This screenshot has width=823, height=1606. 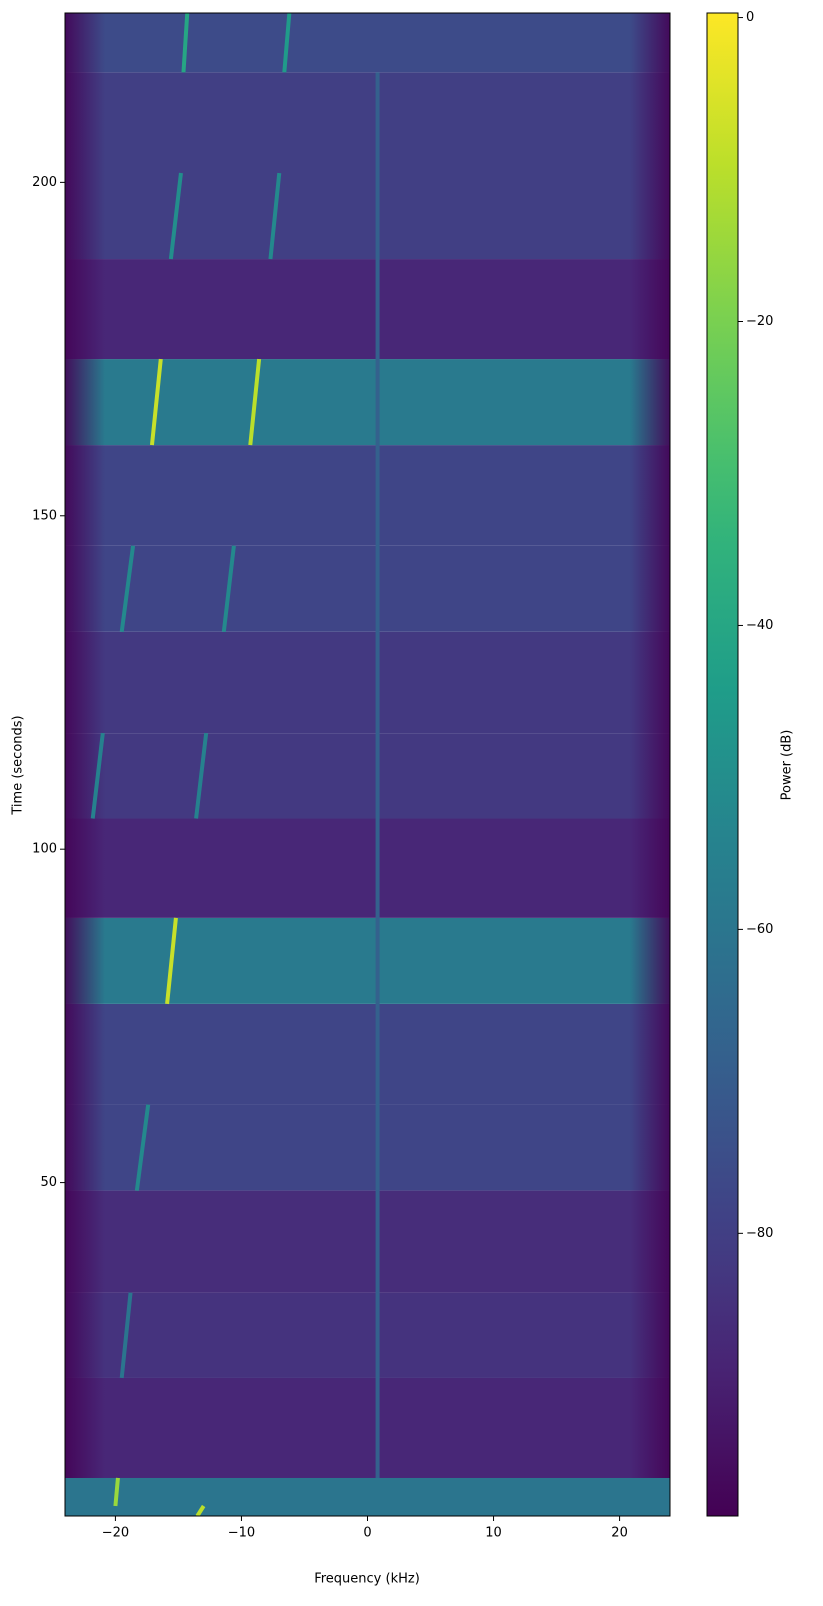 What do you see at coordinates (750, 17) in the screenshot?
I see `colorbar-tick-label: 0` at bounding box center [750, 17].